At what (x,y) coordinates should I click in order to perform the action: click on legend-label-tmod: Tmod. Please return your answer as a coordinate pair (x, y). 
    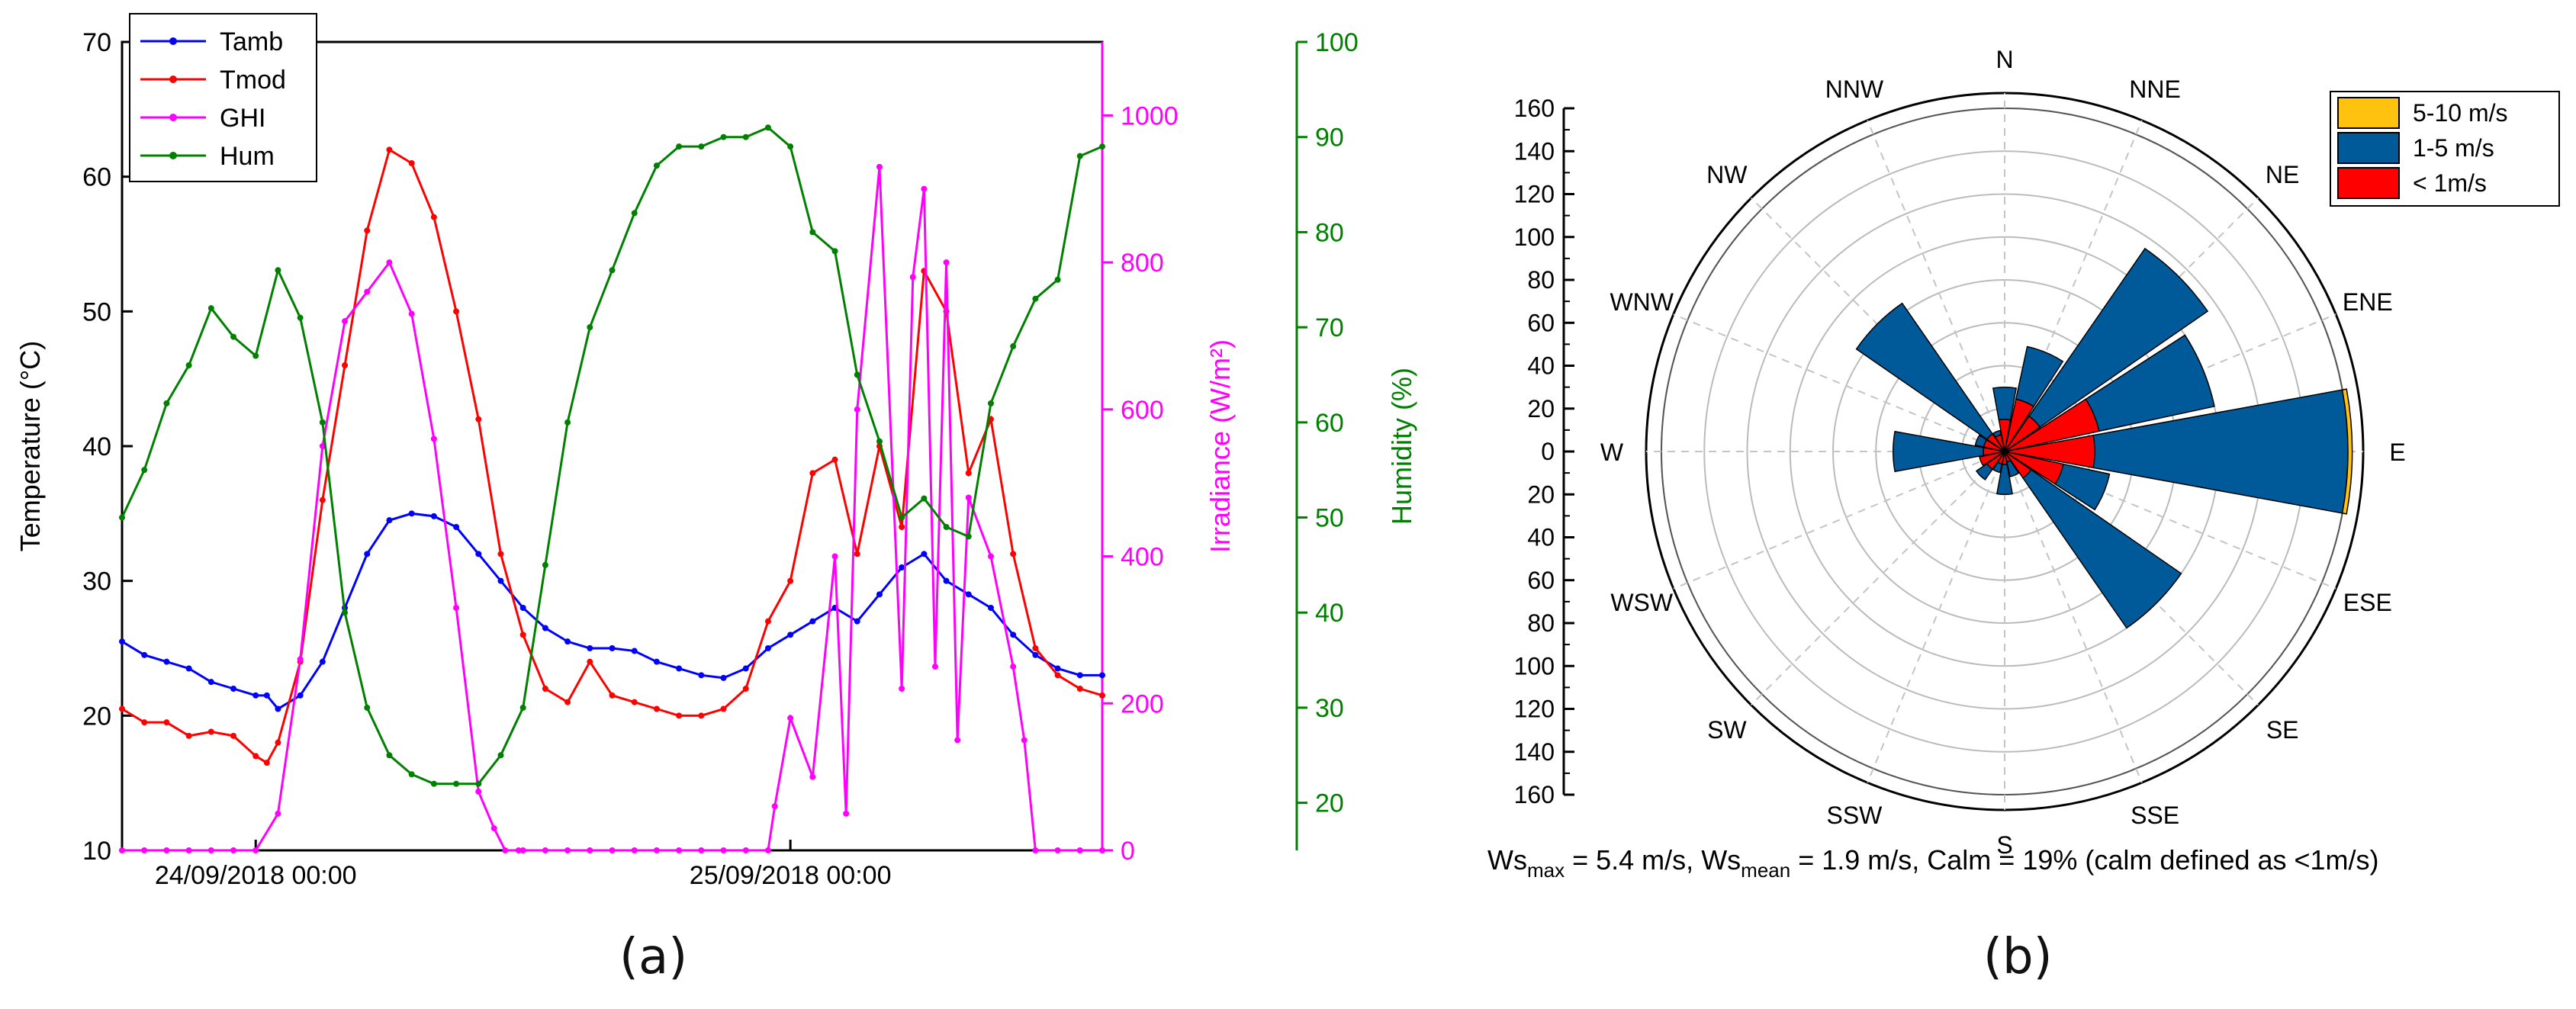
    Looking at the image, I should click on (253, 81).